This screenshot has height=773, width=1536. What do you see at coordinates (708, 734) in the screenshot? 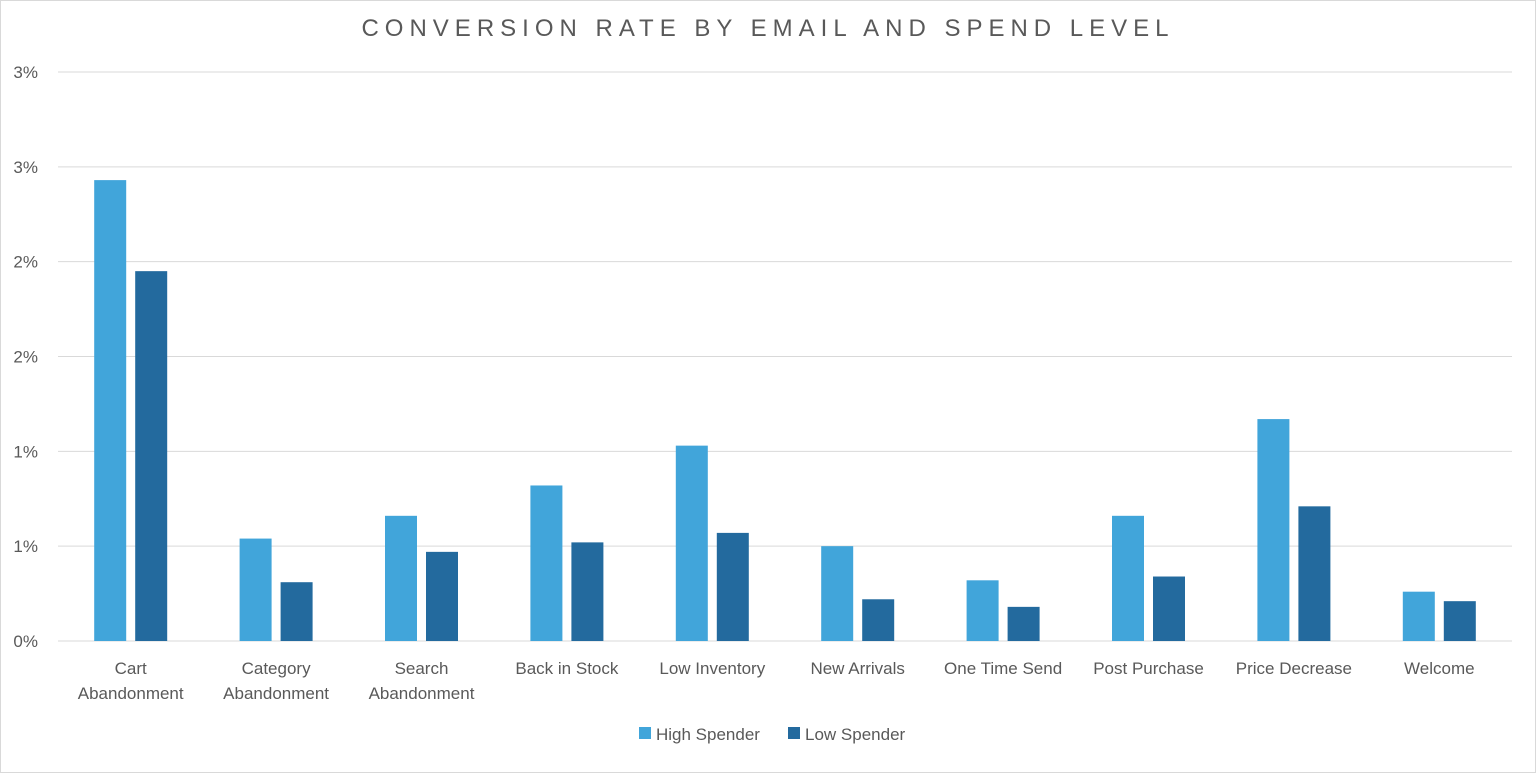
I see `legend-entry: High Spender` at bounding box center [708, 734].